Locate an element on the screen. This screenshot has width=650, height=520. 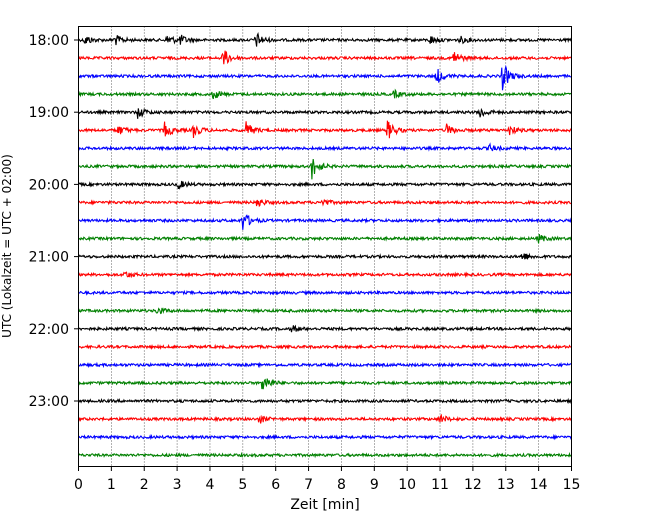
trace-2045 is located at coordinates (325, 239).